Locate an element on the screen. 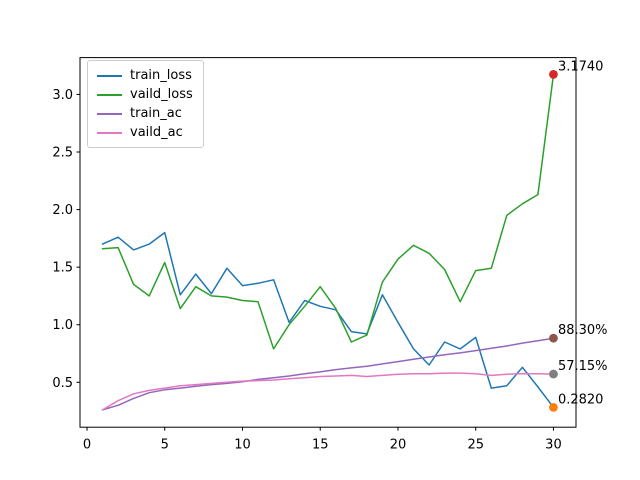  y-tick-label: 1.0 is located at coordinates (62, 325).